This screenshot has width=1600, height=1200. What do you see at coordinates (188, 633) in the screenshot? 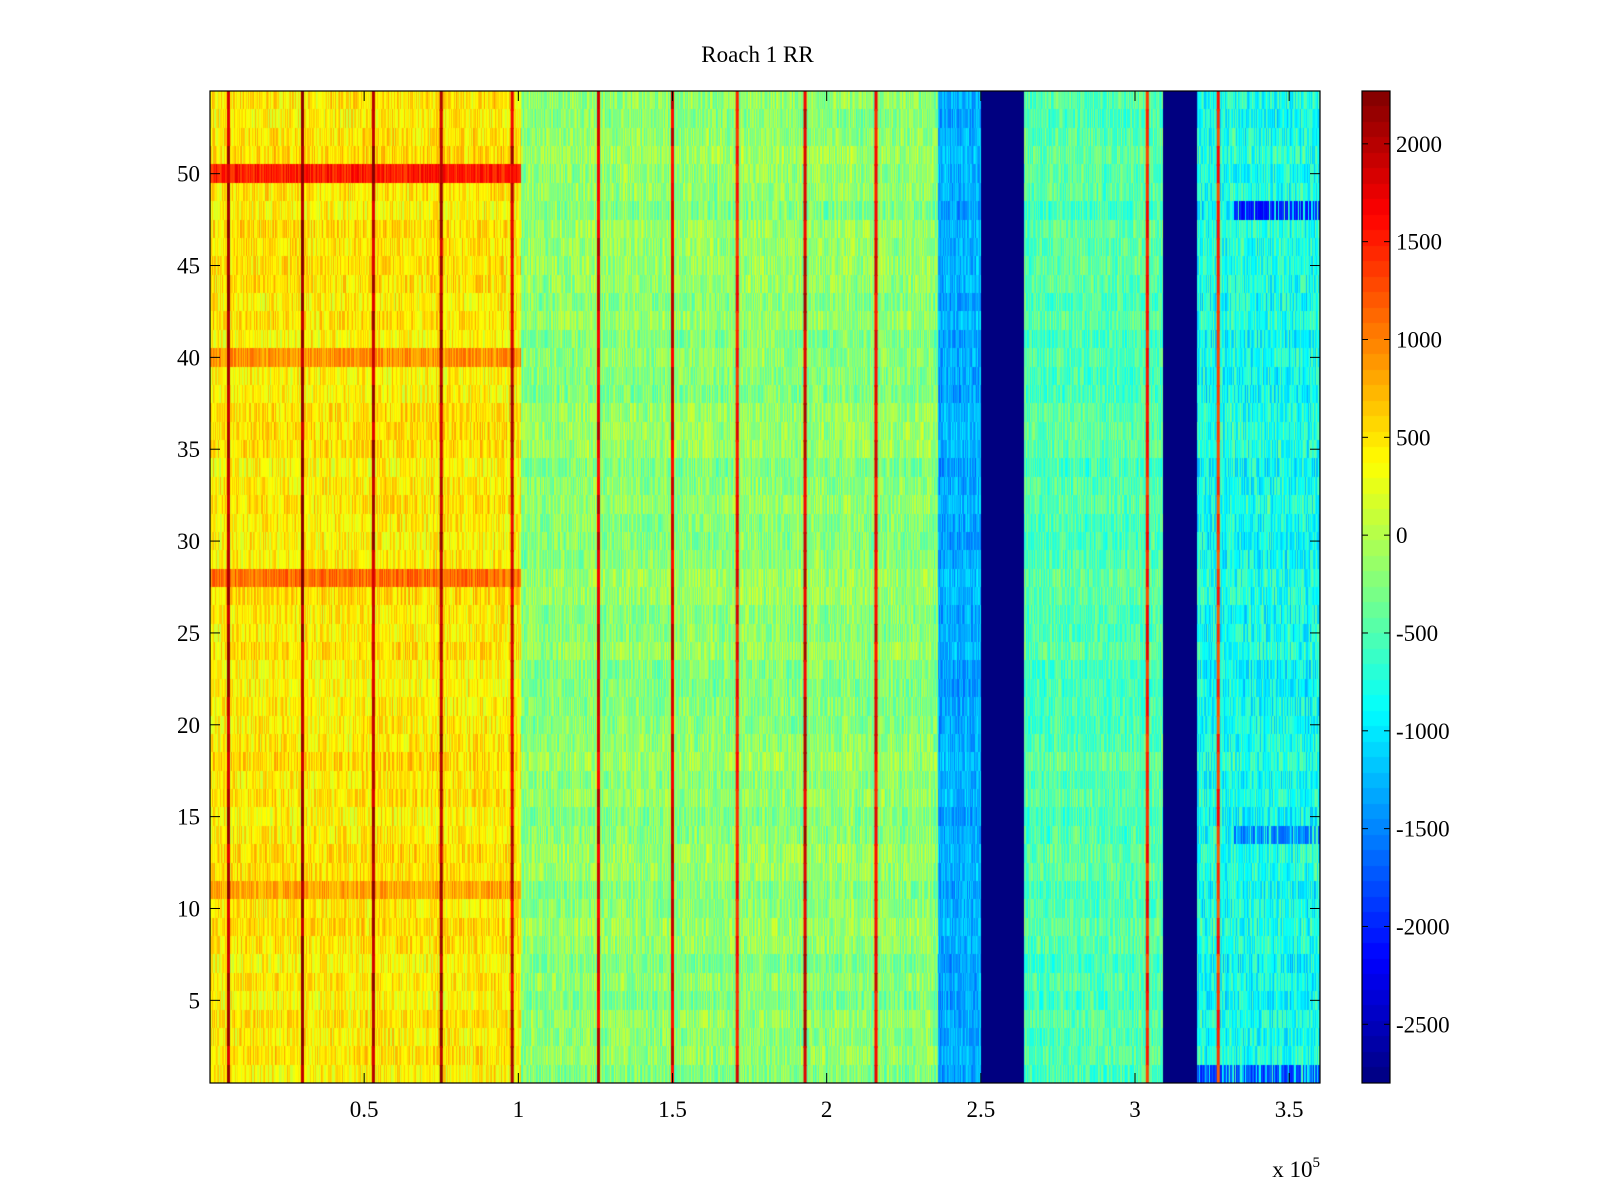
I see `y-tick-label: 25` at bounding box center [188, 633].